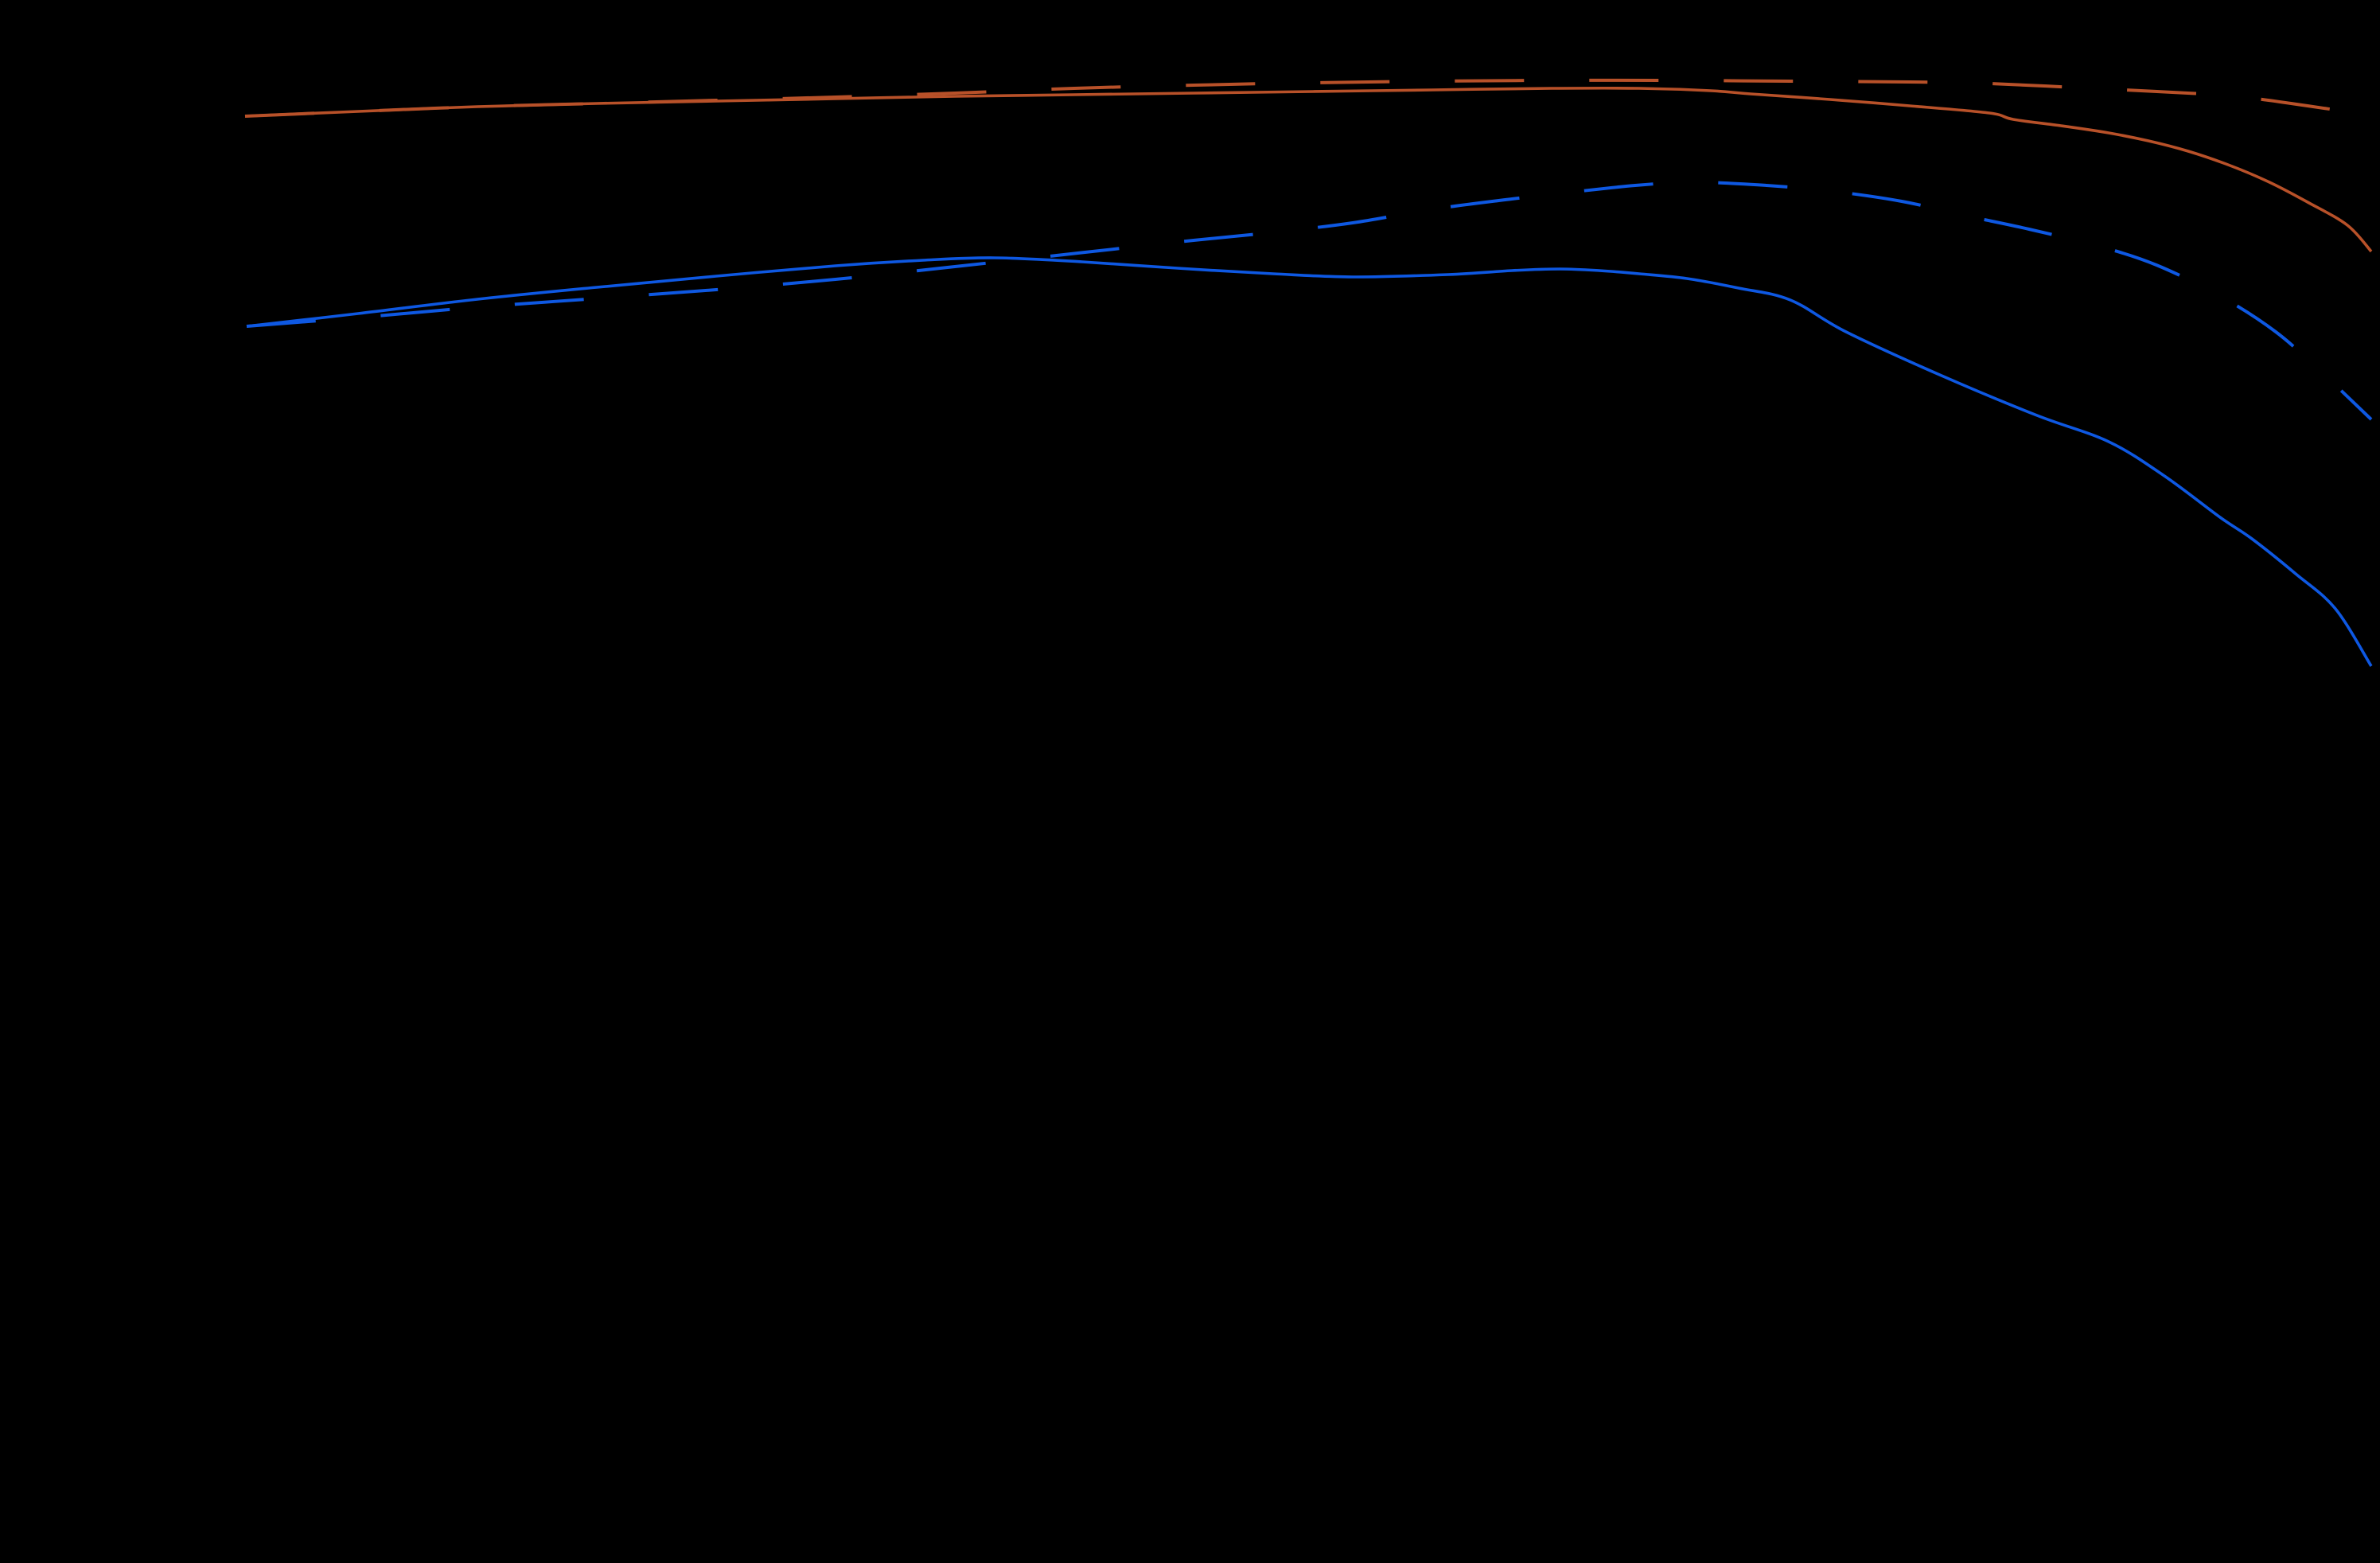  Describe the element at coordinates (1308, 98) in the screenshot. I see `series-orange-dashed-line` at that location.